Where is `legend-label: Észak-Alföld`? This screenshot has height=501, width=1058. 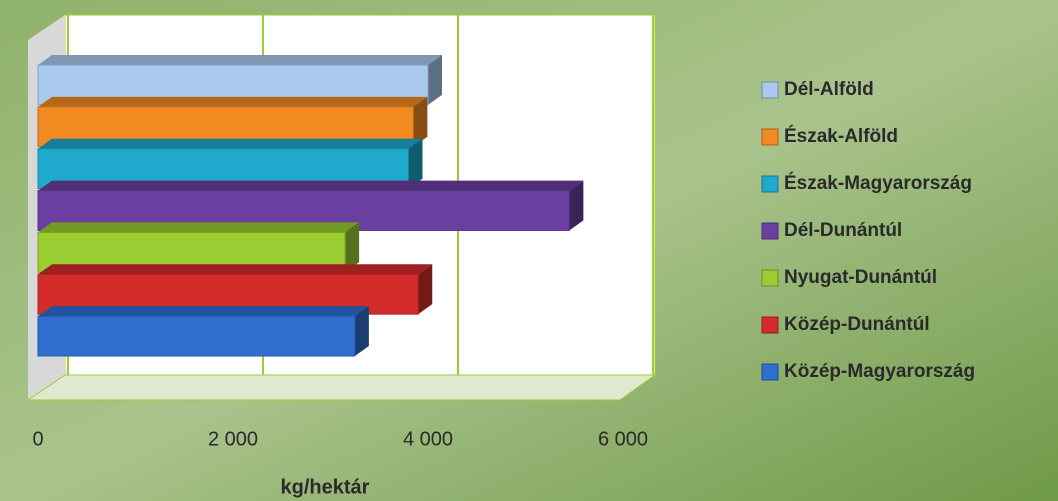
legend-label: Észak-Alföld is located at coordinates (841, 136).